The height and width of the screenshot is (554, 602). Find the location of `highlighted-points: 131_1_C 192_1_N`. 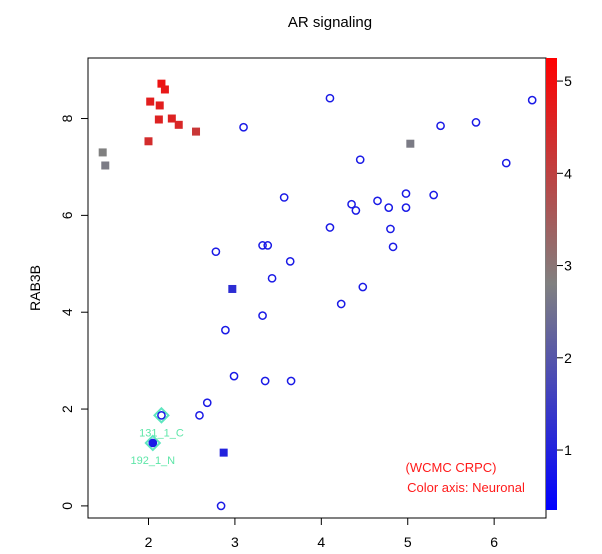

highlighted-points: 131_1_C 192_1_N is located at coordinates (157, 436).